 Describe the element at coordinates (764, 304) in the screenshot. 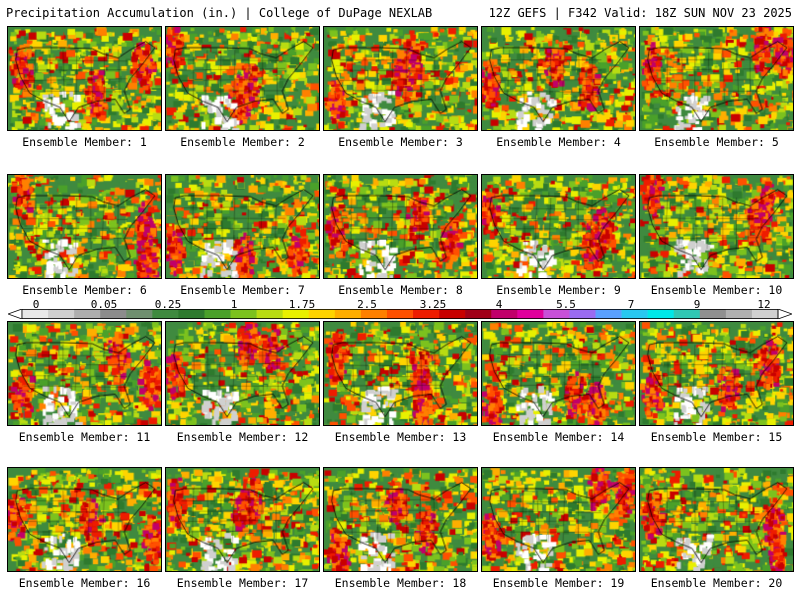

I see `colorbar-tick-label: 12` at that location.